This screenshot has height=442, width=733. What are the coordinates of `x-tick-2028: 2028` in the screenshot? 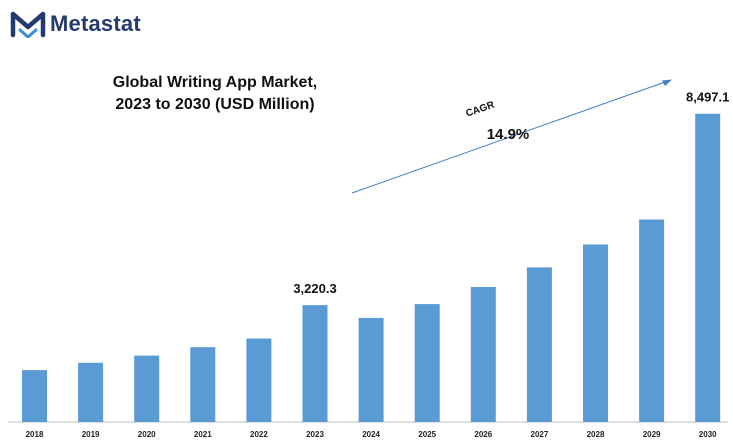 It's located at (596, 434).